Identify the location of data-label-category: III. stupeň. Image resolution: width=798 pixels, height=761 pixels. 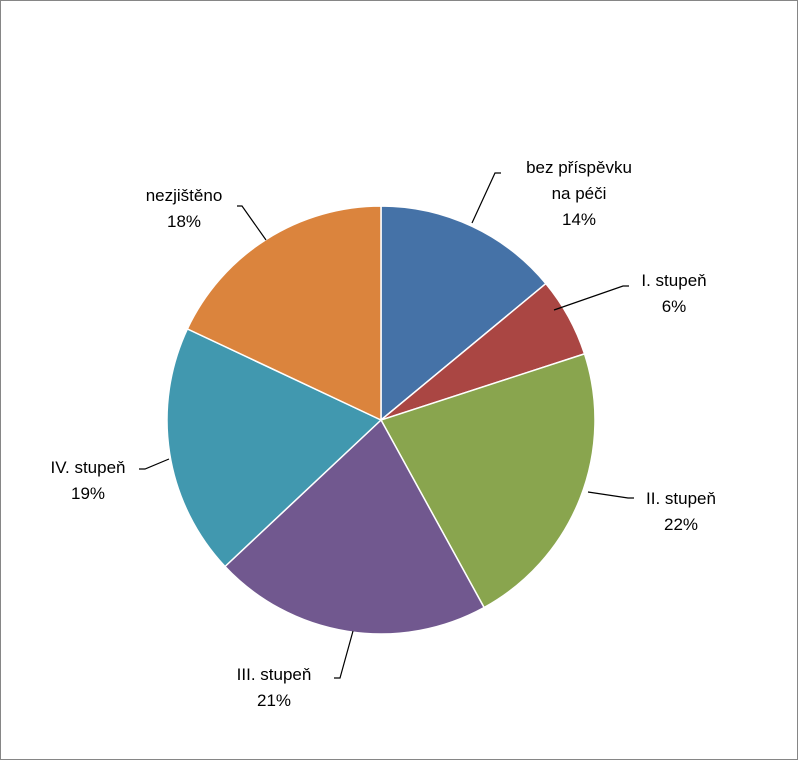
(274, 674).